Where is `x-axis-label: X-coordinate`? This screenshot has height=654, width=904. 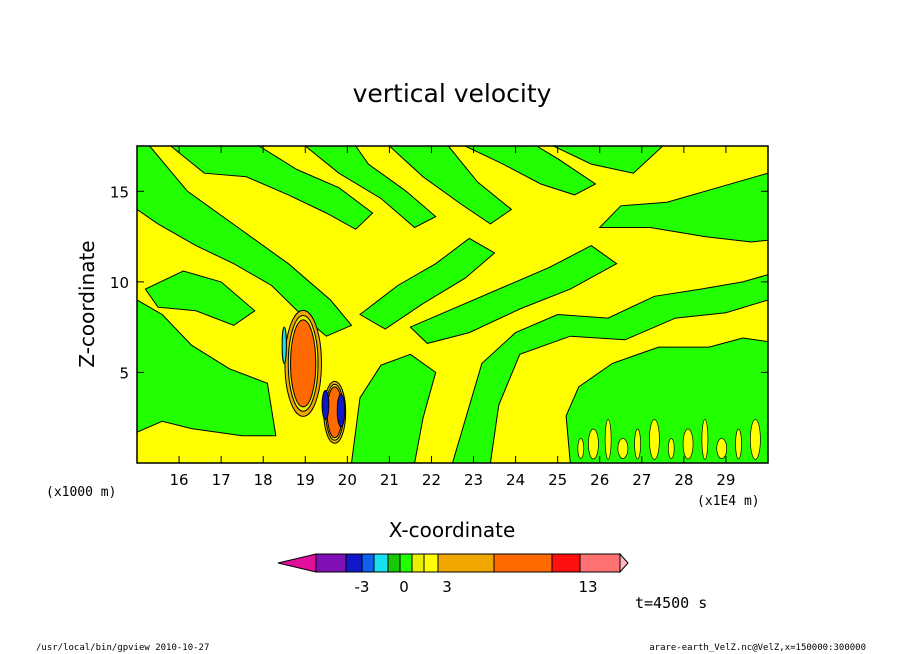
x-axis-label: X-coordinate is located at coordinates (452, 530).